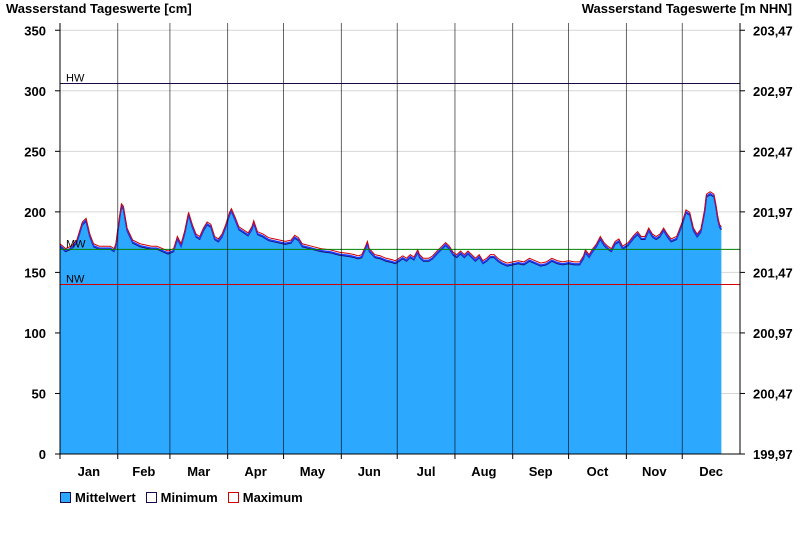 The image size is (800, 550). Describe the element at coordinates (65, 497) in the screenshot. I see `legend-swatch-mittelwert` at that location.